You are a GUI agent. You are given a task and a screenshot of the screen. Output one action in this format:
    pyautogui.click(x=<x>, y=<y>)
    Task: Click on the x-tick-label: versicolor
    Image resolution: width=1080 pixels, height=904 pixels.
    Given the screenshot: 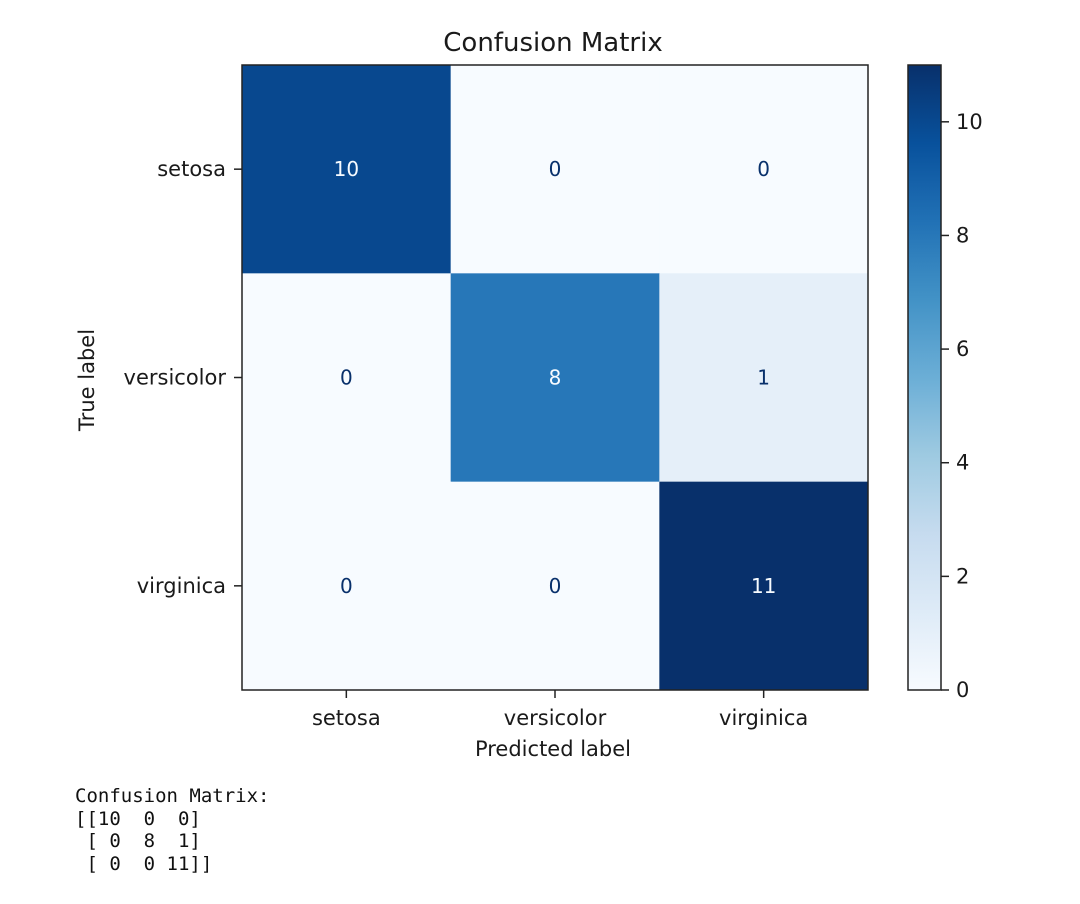 What is the action you would take?
    pyautogui.click(x=555, y=718)
    